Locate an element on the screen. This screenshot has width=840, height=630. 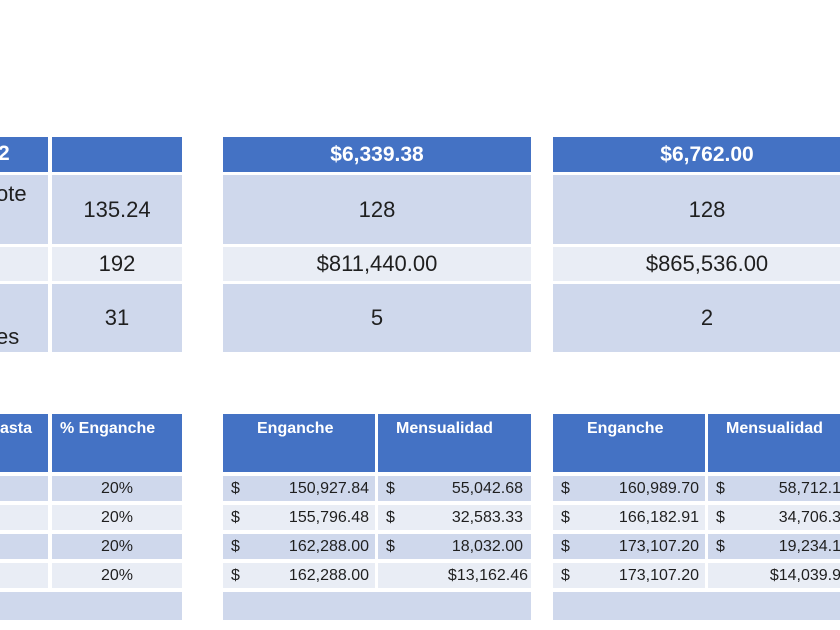
row-value: 31 is located at coordinates (117, 318).